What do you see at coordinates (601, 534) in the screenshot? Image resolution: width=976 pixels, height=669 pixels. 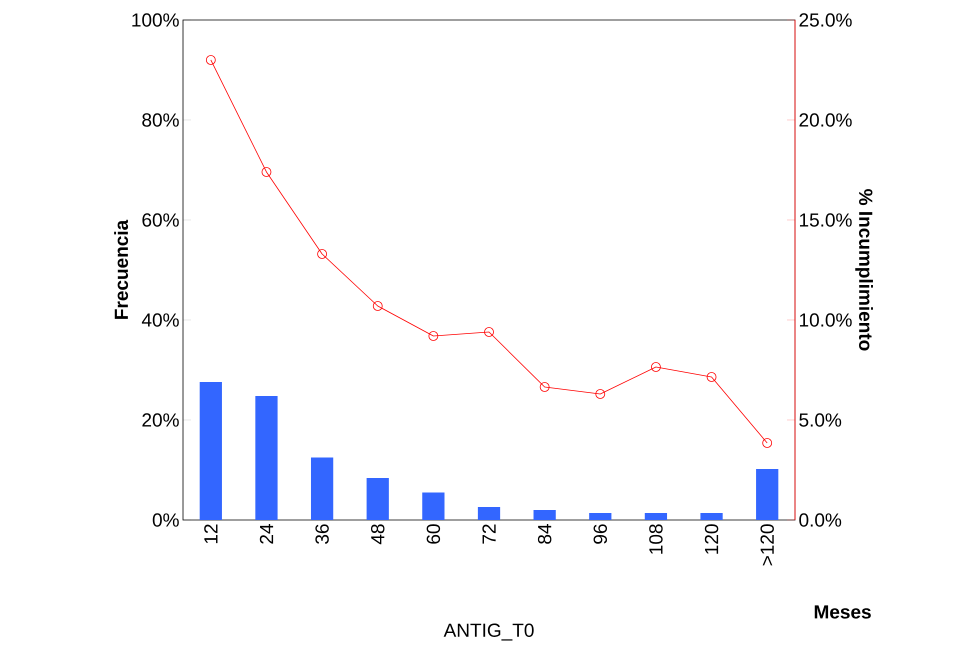 I see `x-tick-label: 96` at bounding box center [601, 534].